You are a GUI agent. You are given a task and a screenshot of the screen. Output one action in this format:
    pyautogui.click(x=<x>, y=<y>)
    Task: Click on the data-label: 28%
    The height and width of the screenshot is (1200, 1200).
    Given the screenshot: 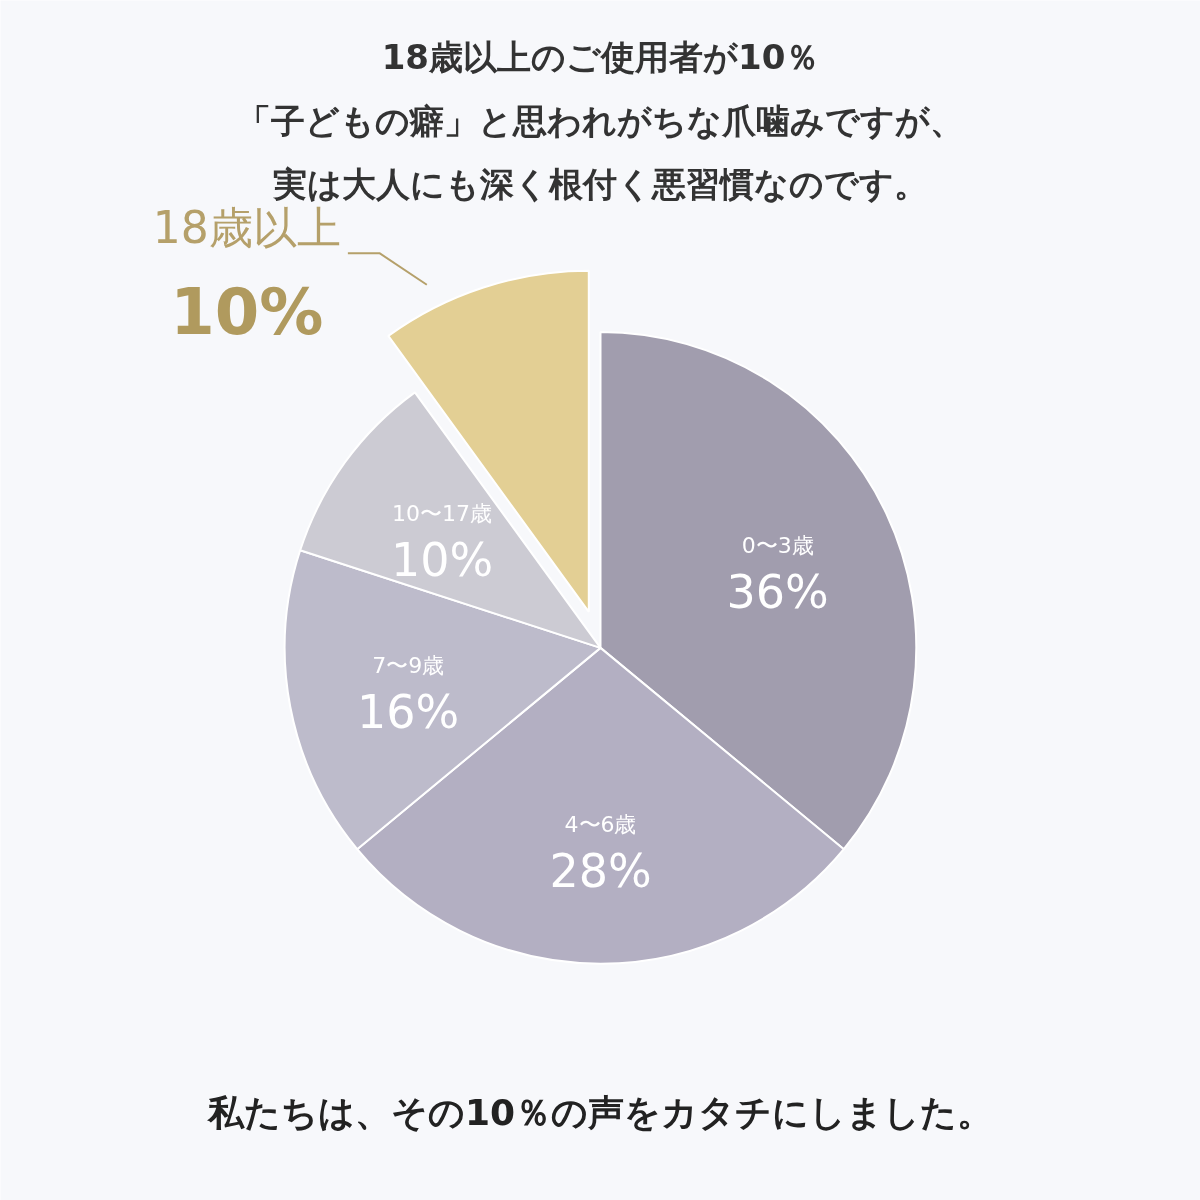 What is the action you would take?
    pyautogui.click(x=600, y=870)
    